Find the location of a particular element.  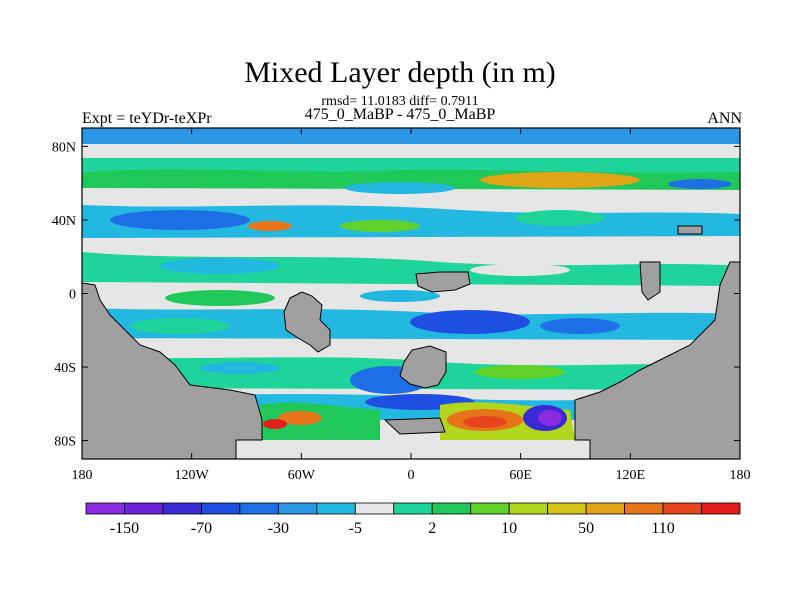

mid-lat-green is located at coordinates (560, 218).